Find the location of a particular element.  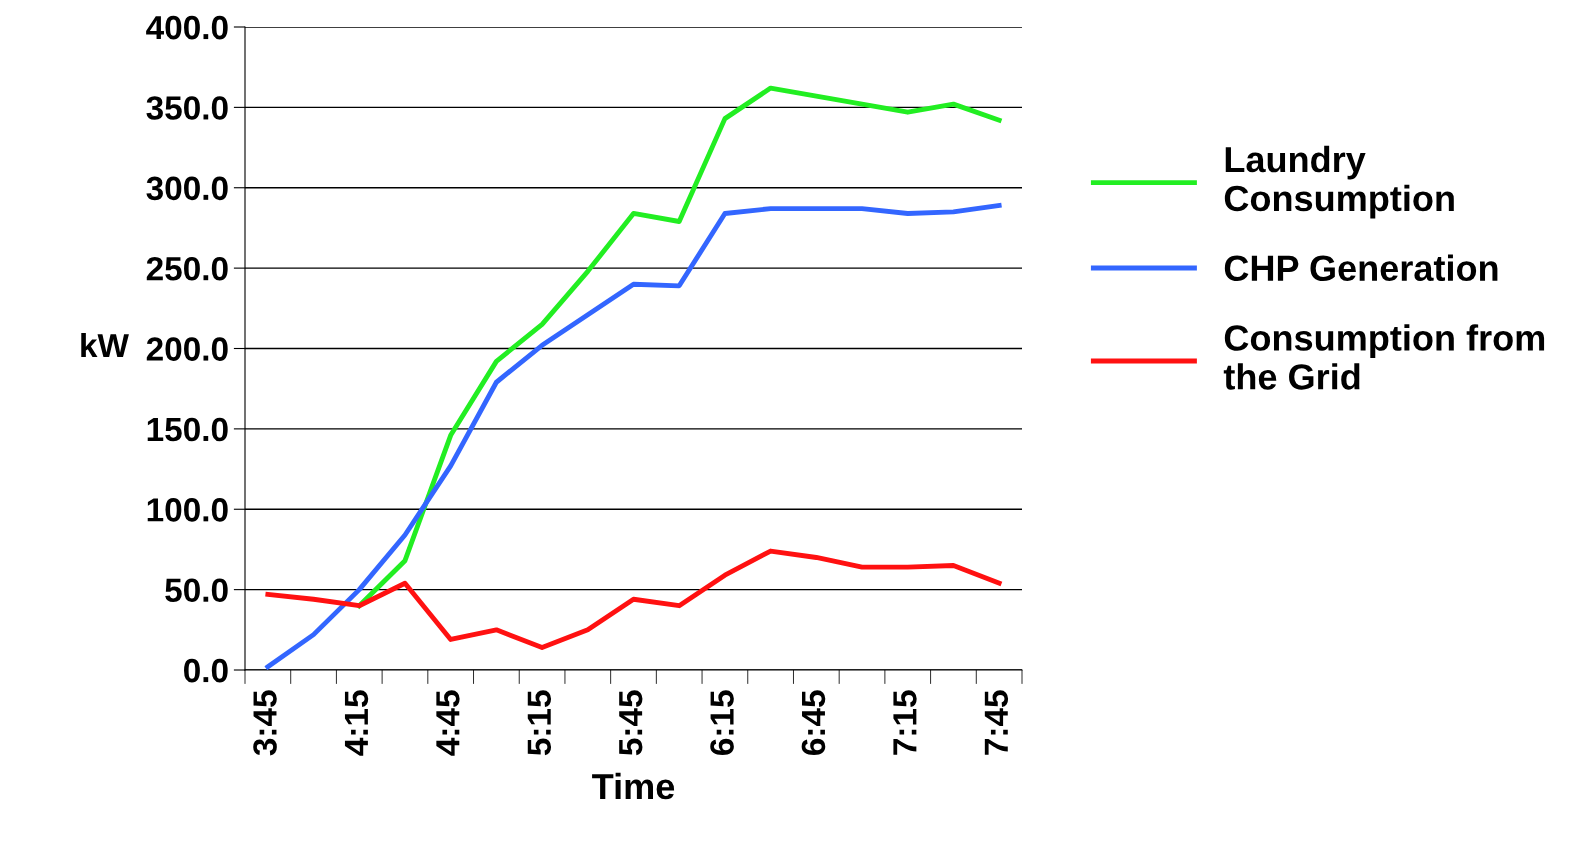

x-tick-label: 5:45 is located at coordinates (631, 723).